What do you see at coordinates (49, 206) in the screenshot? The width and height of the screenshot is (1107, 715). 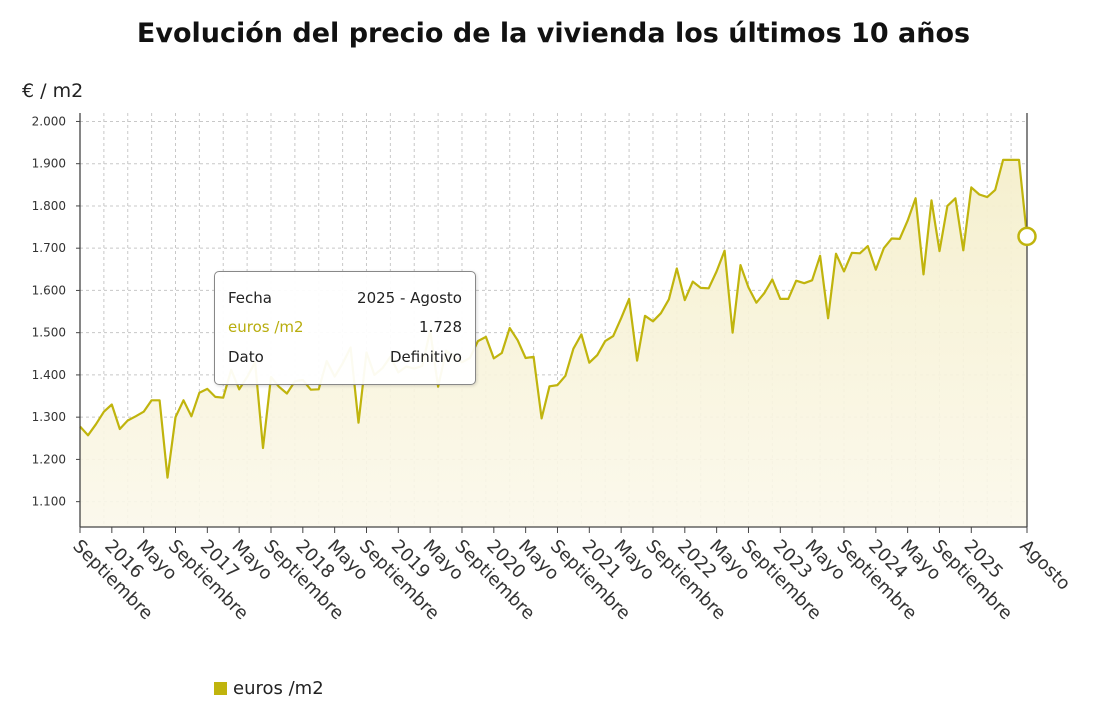 I see `y-tick-label: 1.800` at bounding box center [49, 206].